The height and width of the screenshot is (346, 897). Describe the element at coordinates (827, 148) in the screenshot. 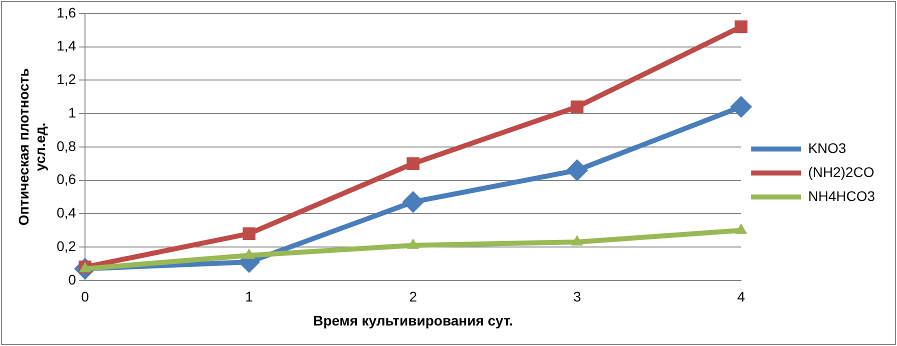

I see `legend-label: KNO3` at that location.